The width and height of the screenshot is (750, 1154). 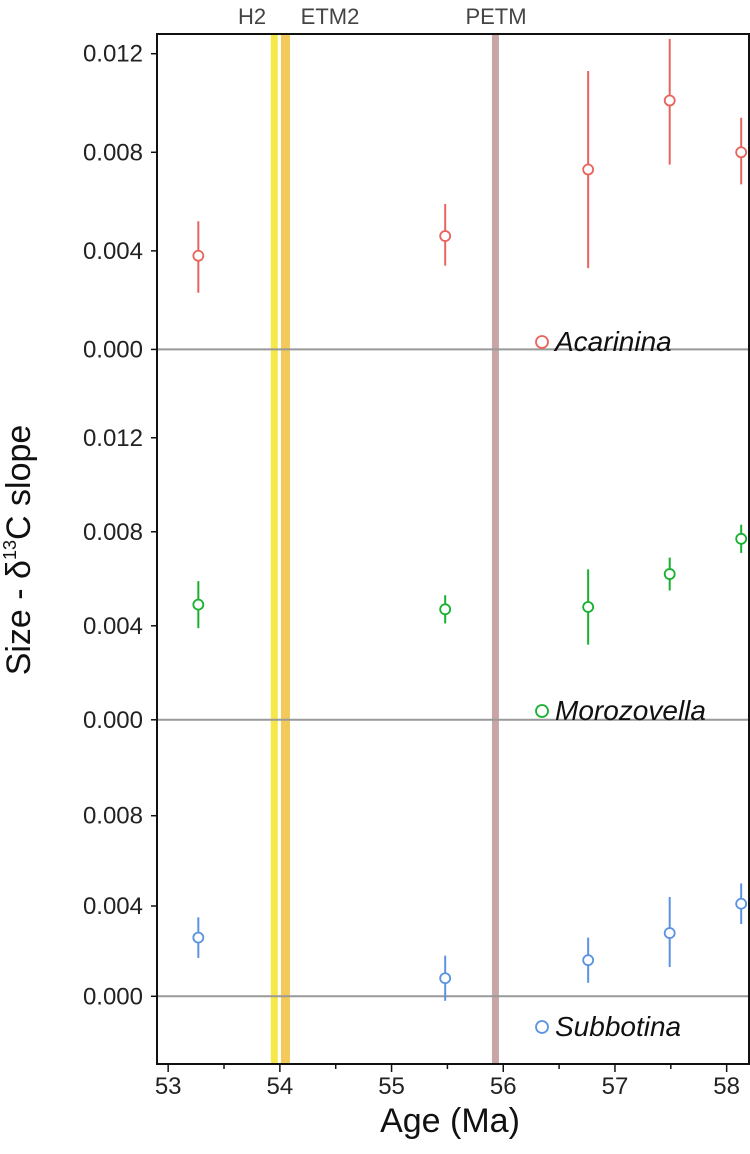 I want to click on event-band-petm, so click(x=495, y=549).